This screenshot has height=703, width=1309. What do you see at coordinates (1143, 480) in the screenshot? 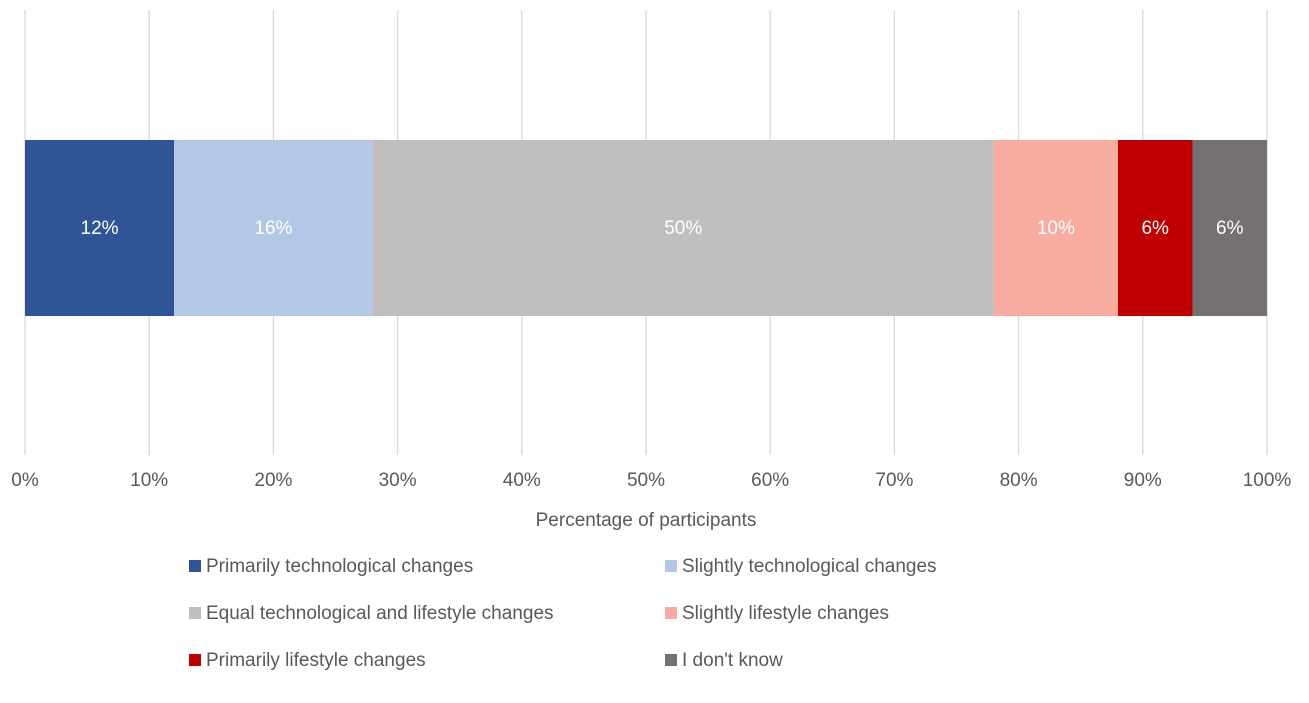
I see `x-tick-label: 90%` at bounding box center [1143, 480].